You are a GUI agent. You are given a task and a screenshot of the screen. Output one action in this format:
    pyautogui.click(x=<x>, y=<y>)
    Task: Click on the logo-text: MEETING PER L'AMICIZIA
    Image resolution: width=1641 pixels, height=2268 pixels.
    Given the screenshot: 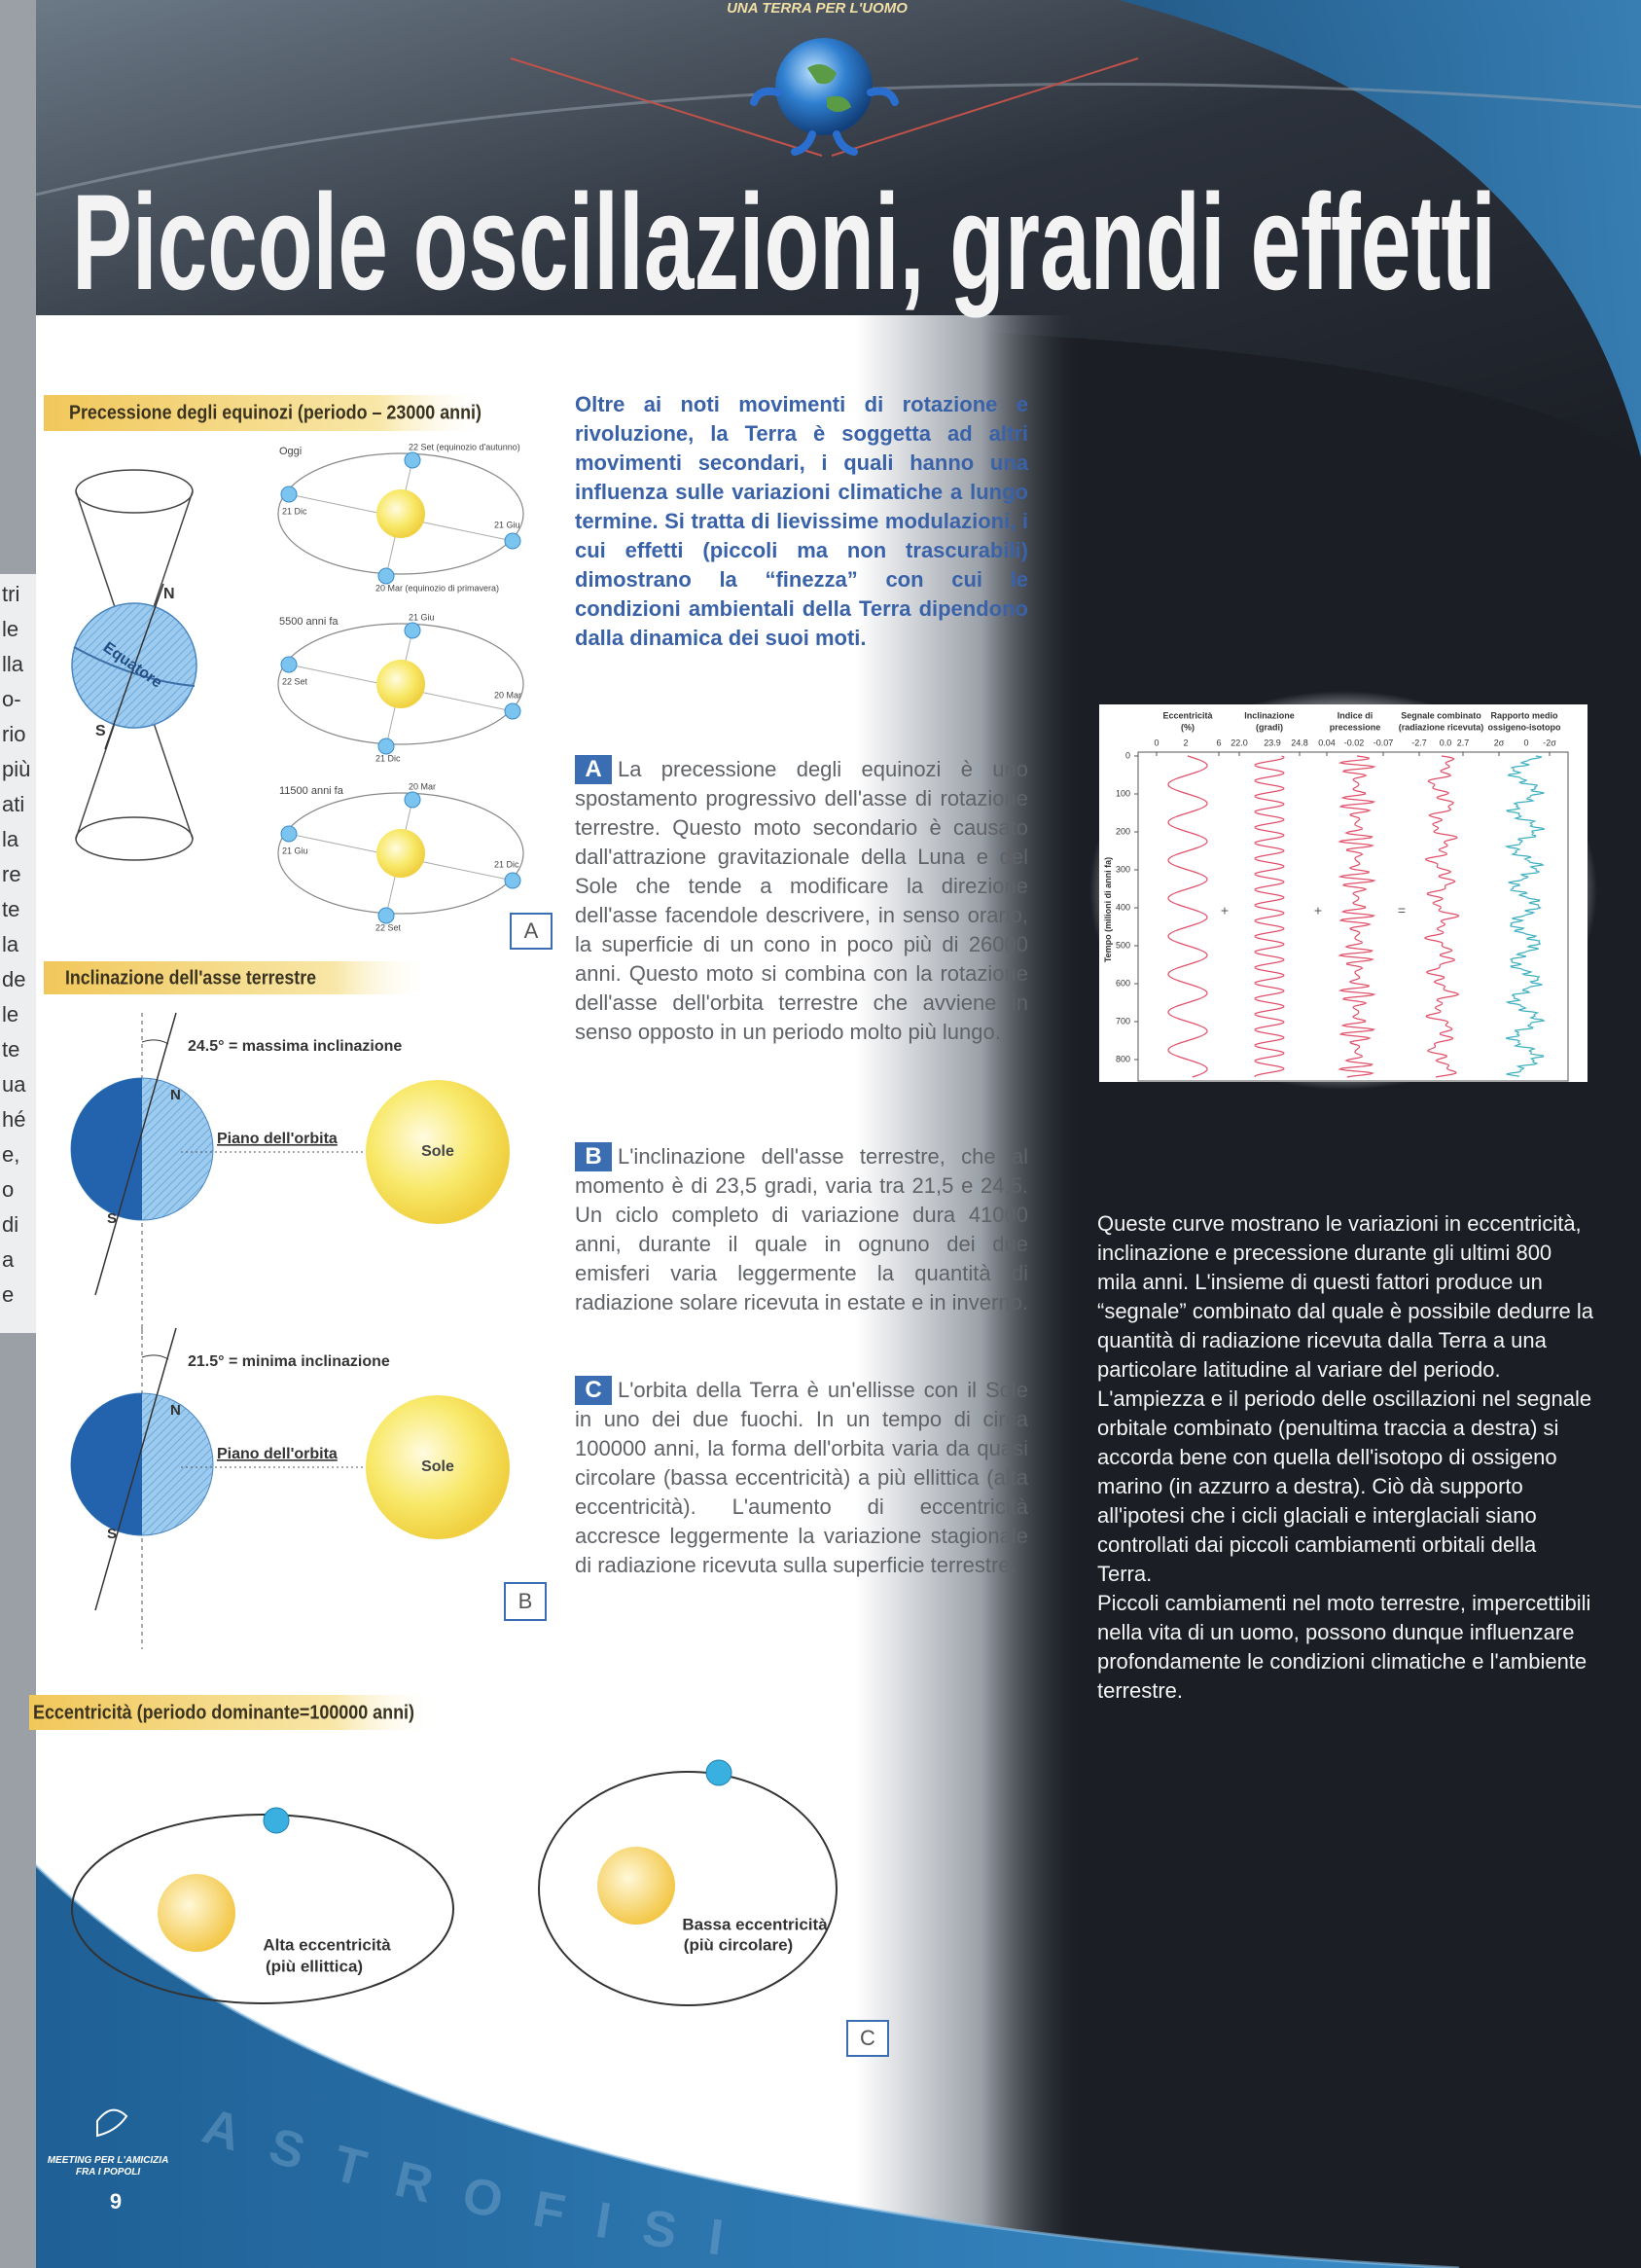 What is the action you would take?
    pyautogui.click(x=109, y=2160)
    